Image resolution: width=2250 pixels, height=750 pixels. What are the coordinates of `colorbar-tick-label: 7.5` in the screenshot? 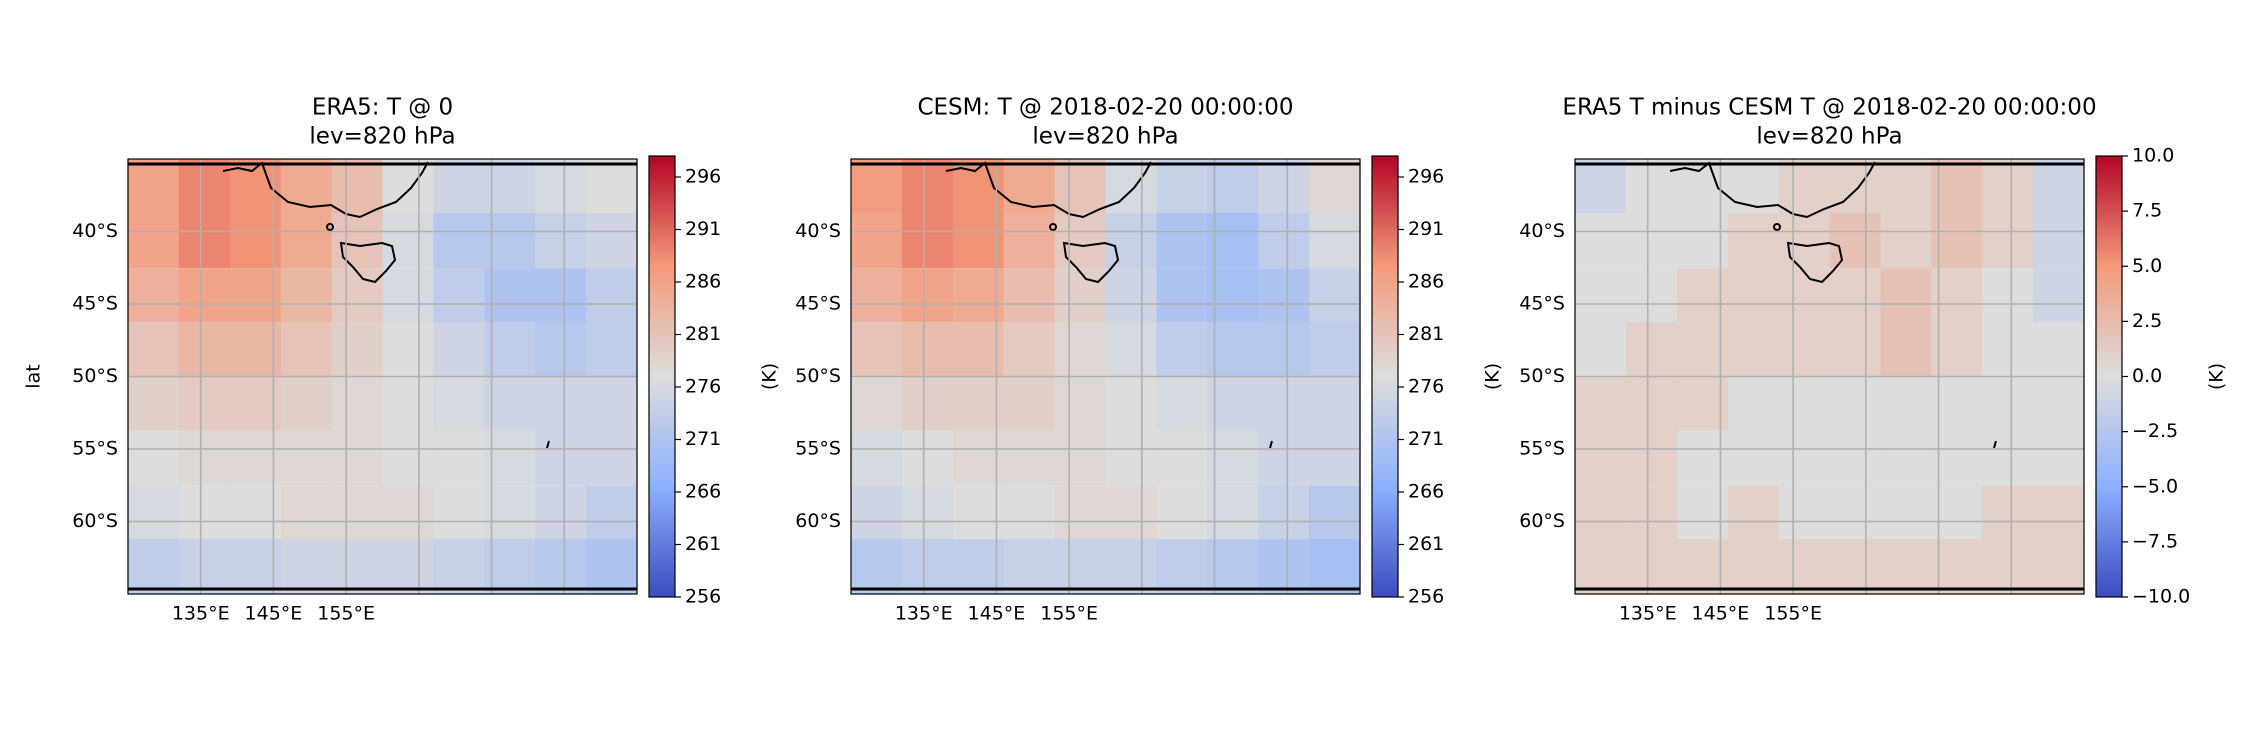 It's located at (2147, 211).